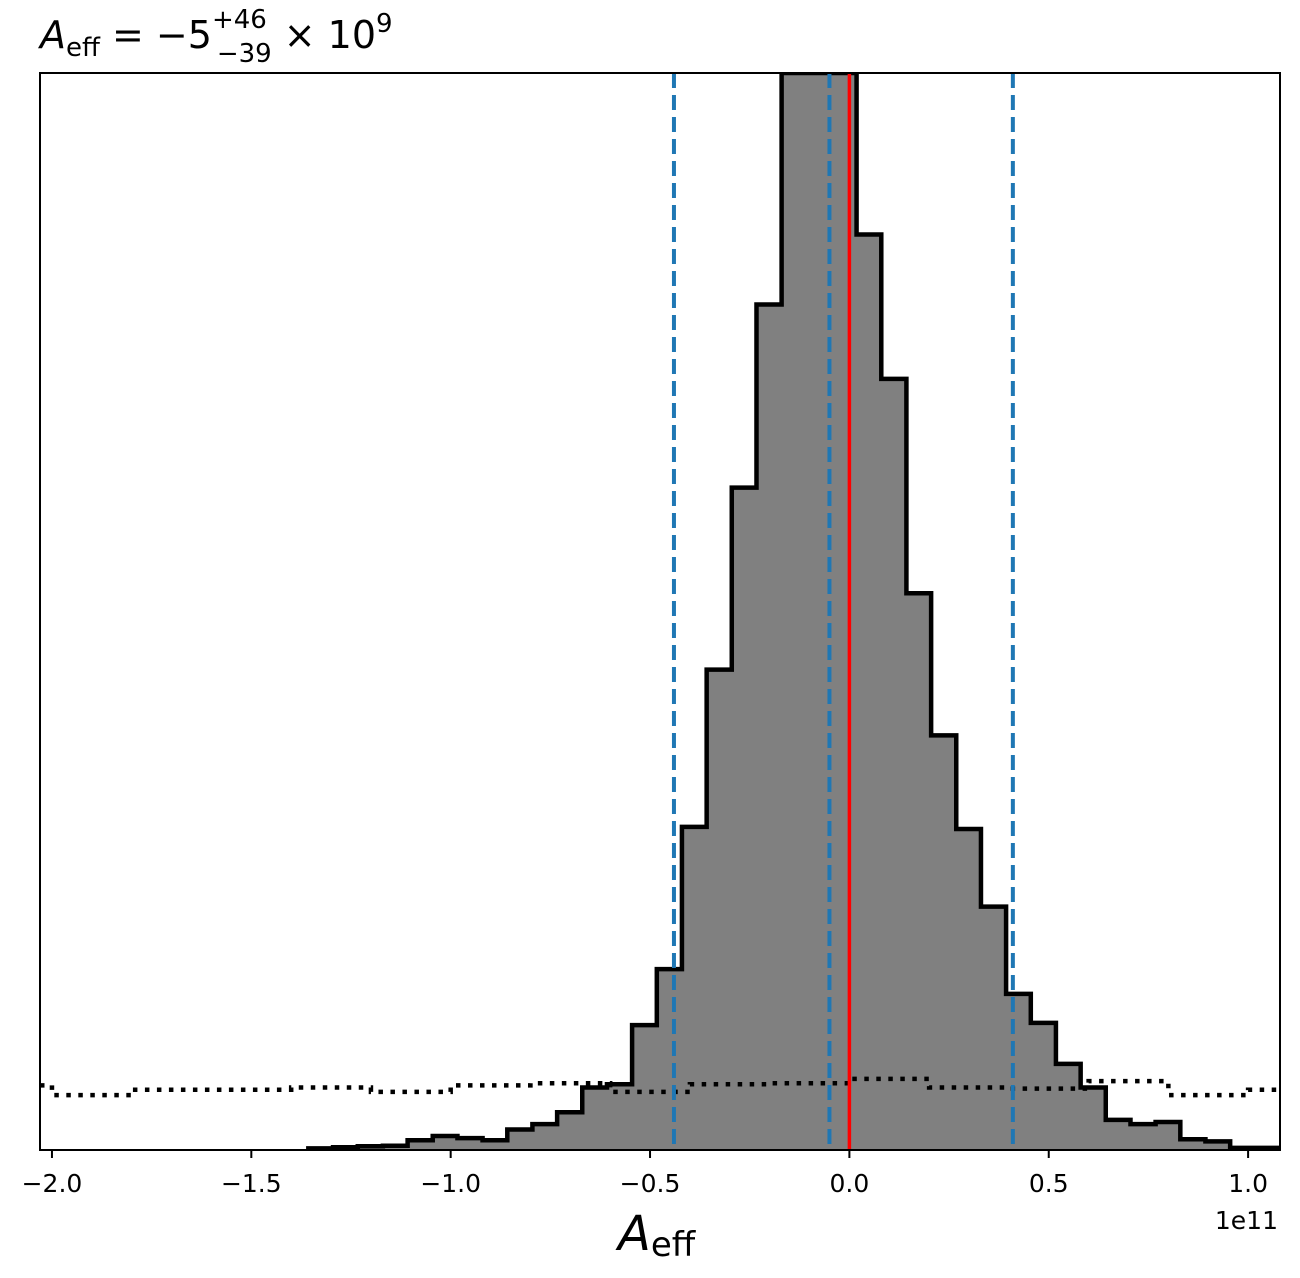  What do you see at coordinates (633, 1234) in the screenshot?
I see `xlabel-symbol: A` at bounding box center [633, 1234].